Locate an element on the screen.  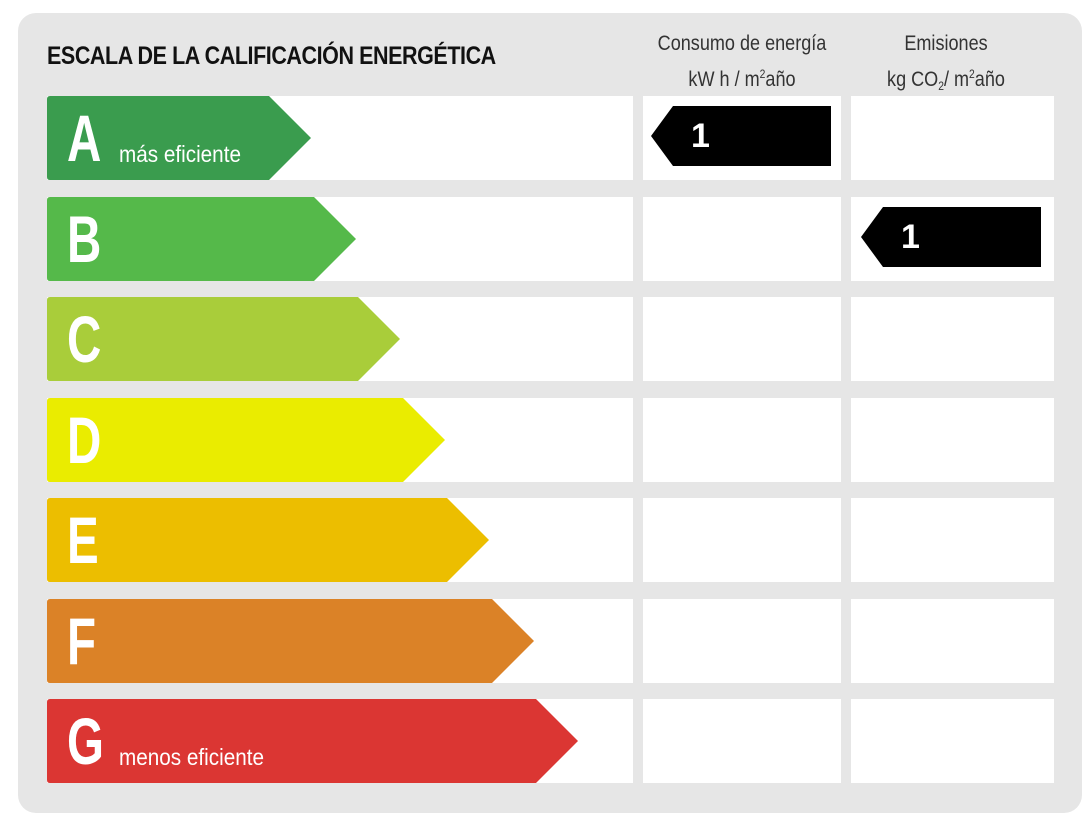
rating-label-g: menos eficiente is located at coordinates (191, 757).